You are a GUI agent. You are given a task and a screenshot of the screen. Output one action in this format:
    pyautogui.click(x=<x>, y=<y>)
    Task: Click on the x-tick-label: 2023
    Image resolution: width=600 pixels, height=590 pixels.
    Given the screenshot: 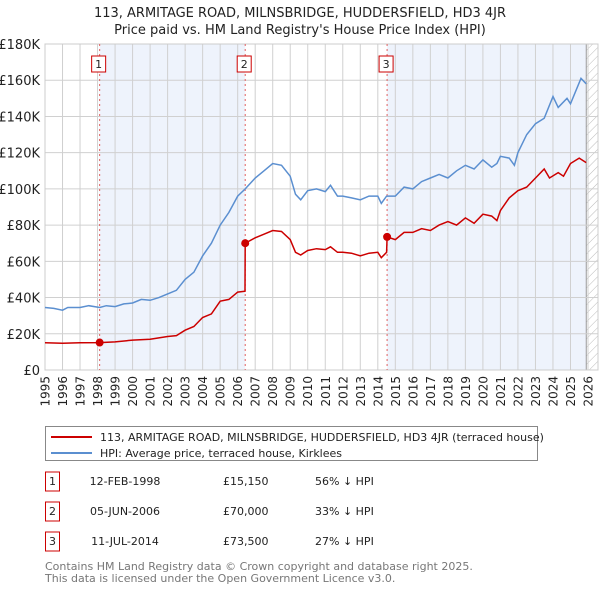 What is the action you would take?
    pyautogui.click(x=536, y=391)
    